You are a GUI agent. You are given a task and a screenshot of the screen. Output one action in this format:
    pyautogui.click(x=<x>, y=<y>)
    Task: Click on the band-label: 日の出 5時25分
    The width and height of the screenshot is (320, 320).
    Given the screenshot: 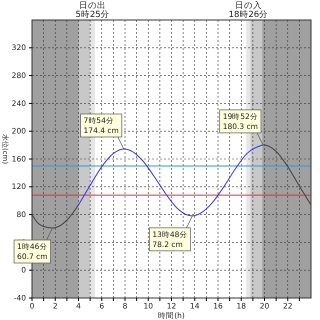 What is the action you would take?
    pyautogui.click(x=92, y=10)
    